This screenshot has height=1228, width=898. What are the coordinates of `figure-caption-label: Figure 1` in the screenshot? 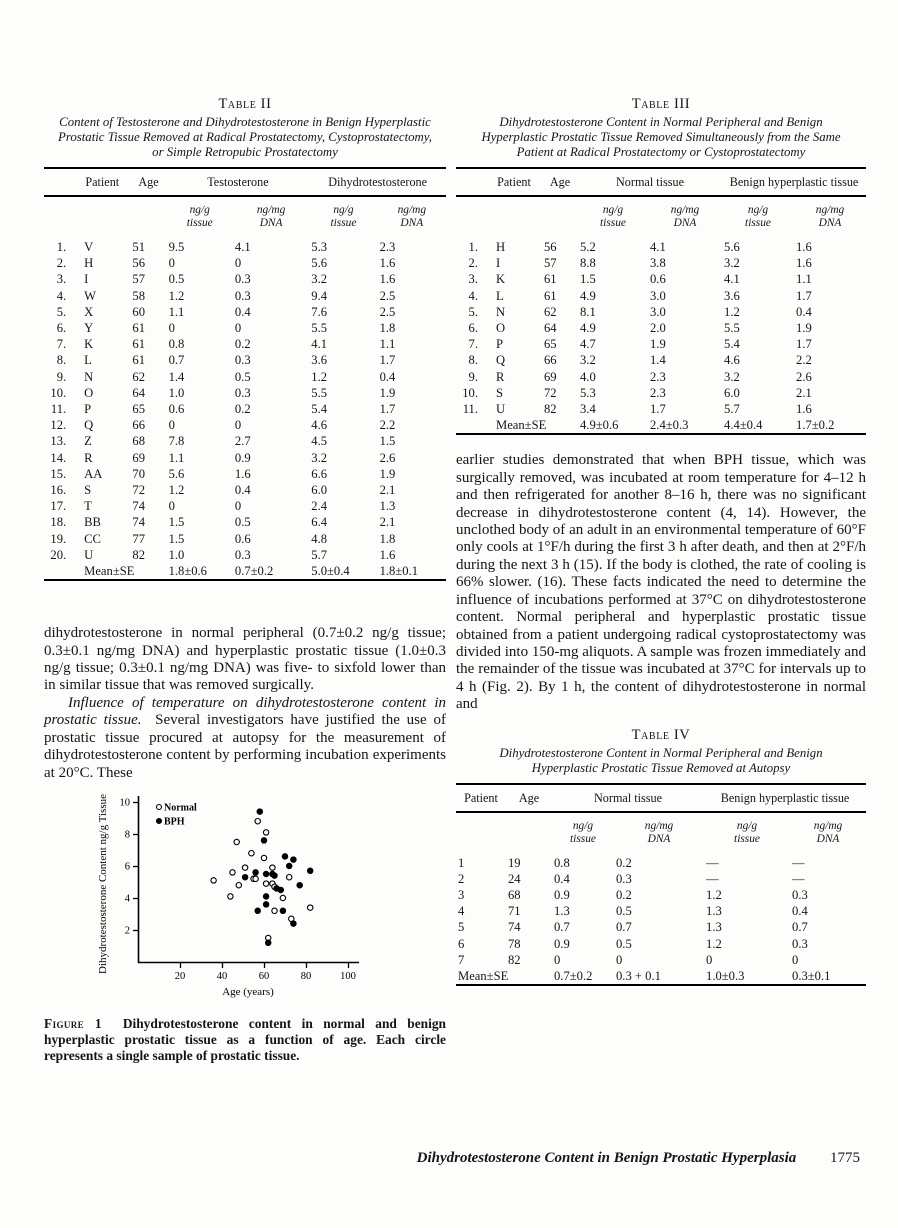 It's located at (73, 1023).